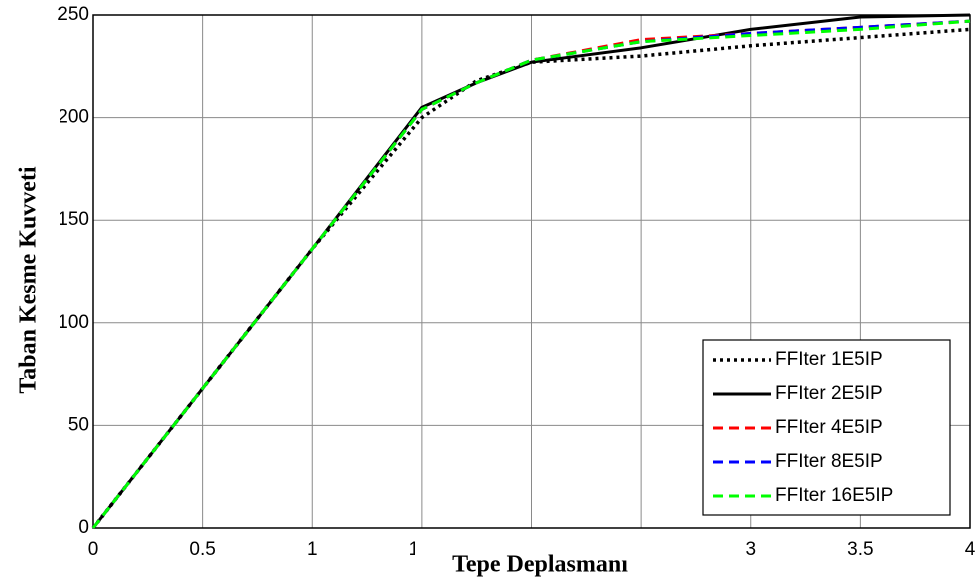 Image resolution: width=979 pixels, height=588 pixels. I want to click on legend-label: FFIter 8E5IP, so click(829, 461).